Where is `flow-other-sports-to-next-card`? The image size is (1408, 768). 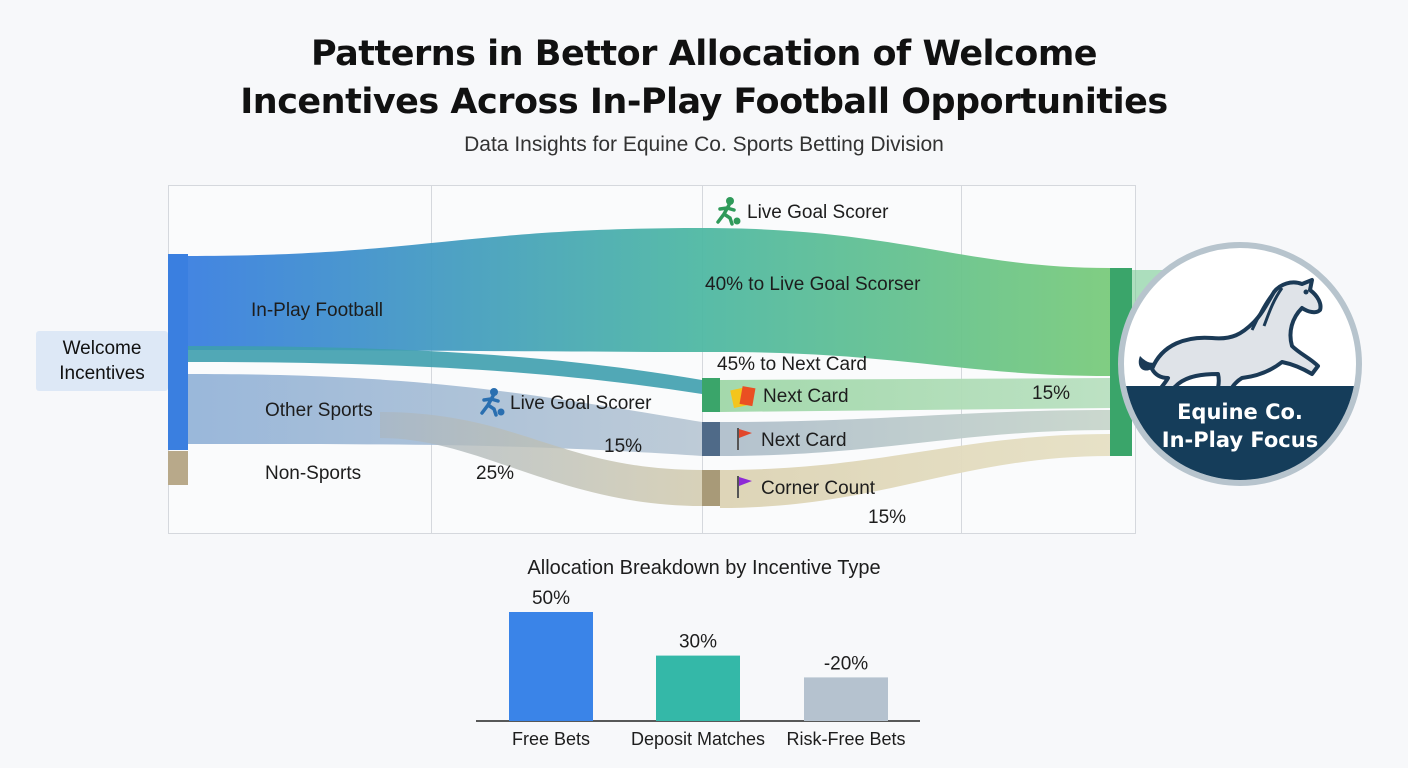
flow-other-sports-to-next-card is located at coordinates (445, 415).